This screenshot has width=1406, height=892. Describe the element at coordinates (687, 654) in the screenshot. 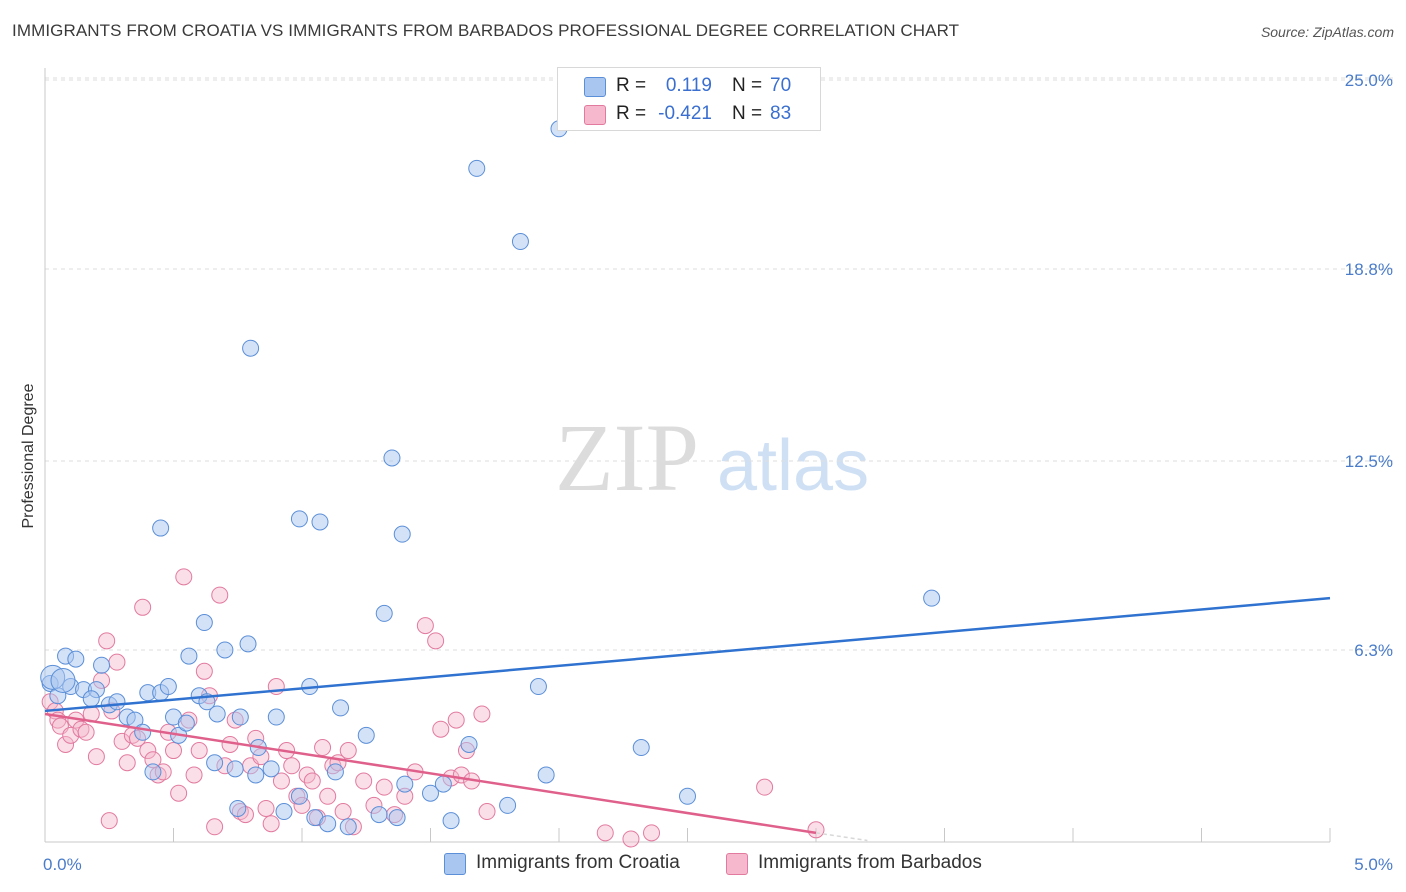

I see `croatia-trend-line` at that location.